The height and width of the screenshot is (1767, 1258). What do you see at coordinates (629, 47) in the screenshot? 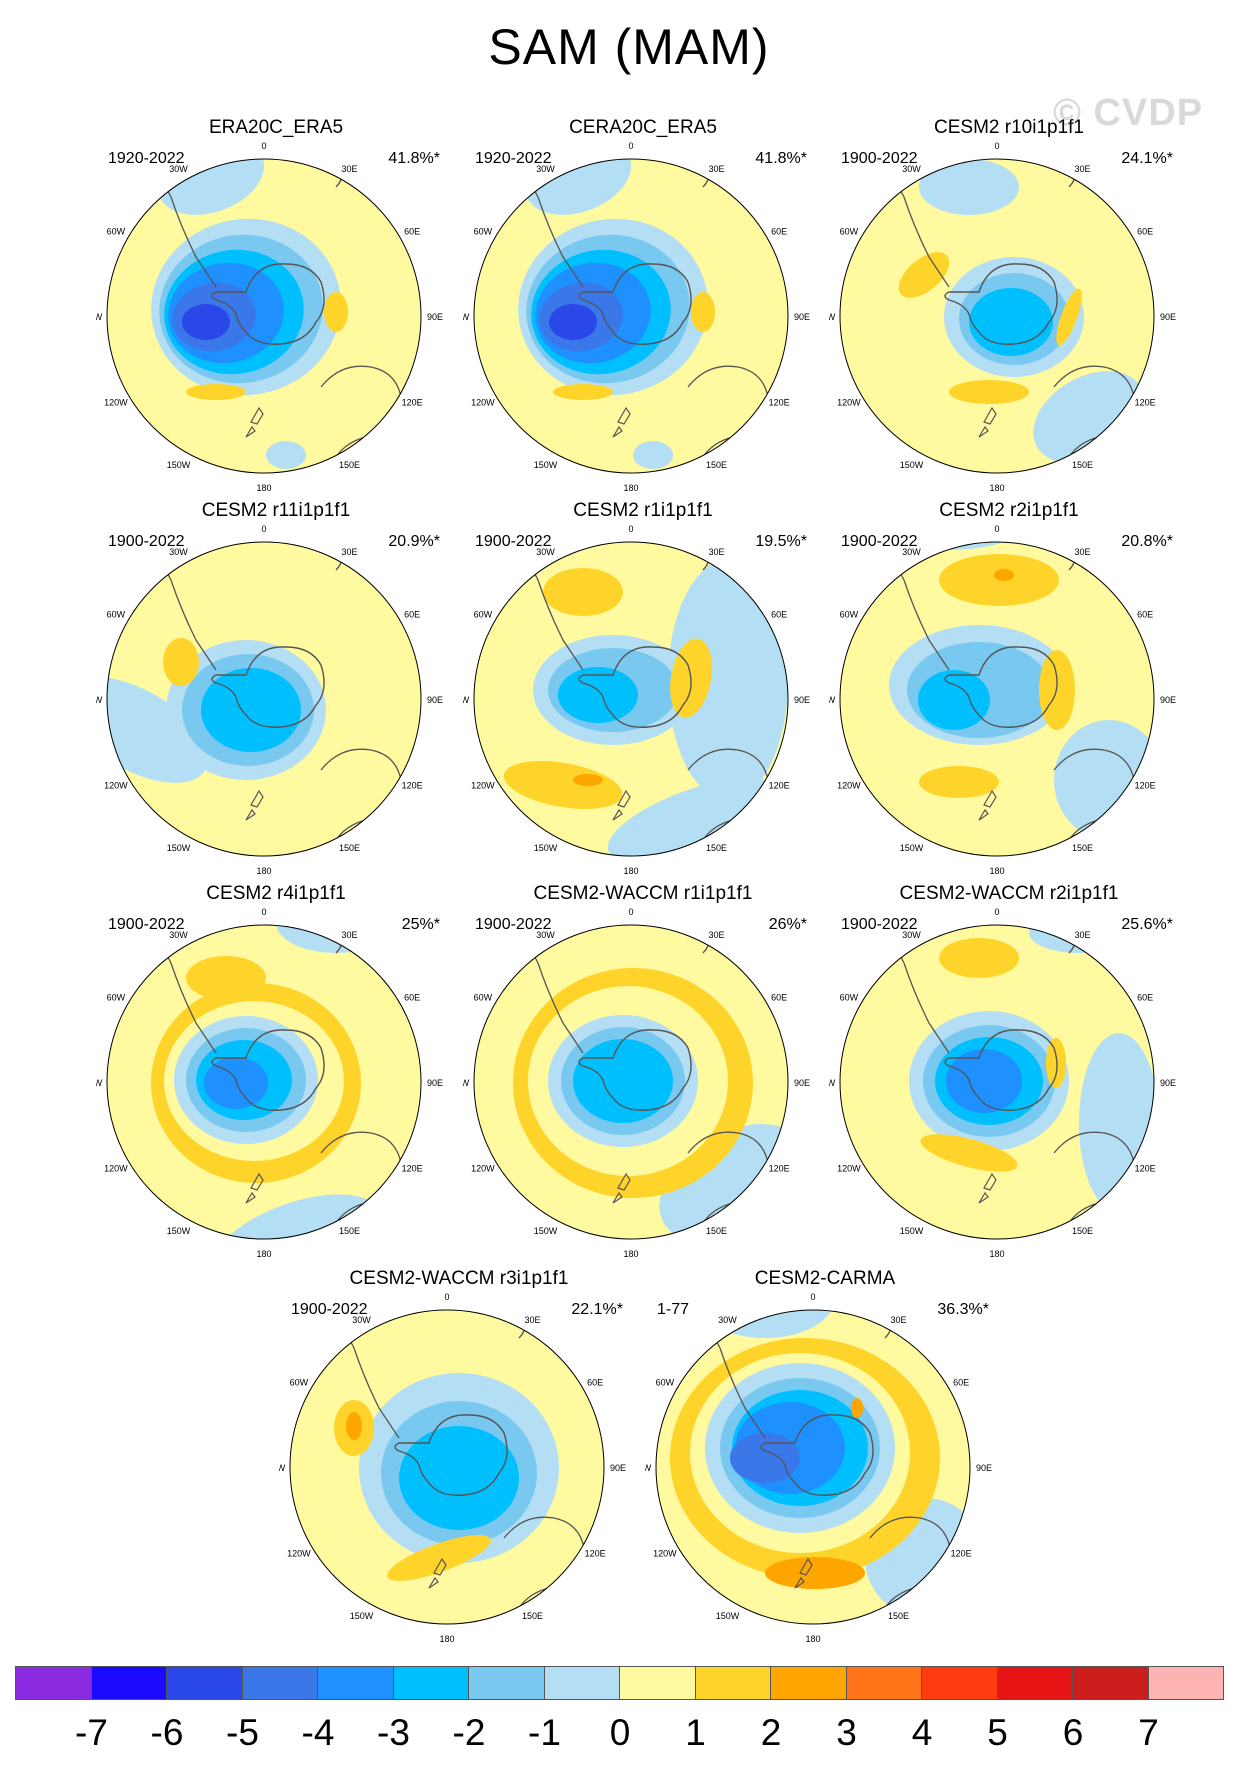
I see `figure-title: SAM (MAM)` at bounding box center [629, 47].